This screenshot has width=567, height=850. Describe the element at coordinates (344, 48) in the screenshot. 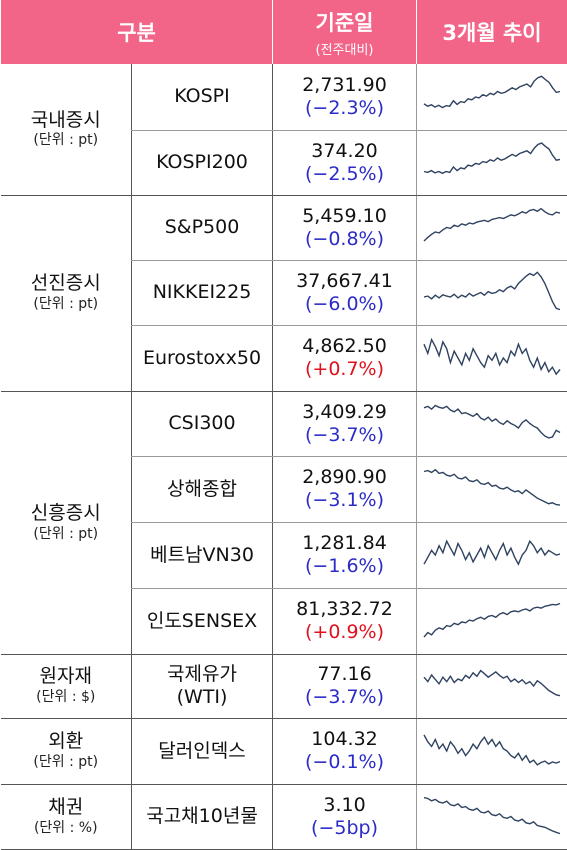

I see `header-base-sub: (전주대비)` at that location.